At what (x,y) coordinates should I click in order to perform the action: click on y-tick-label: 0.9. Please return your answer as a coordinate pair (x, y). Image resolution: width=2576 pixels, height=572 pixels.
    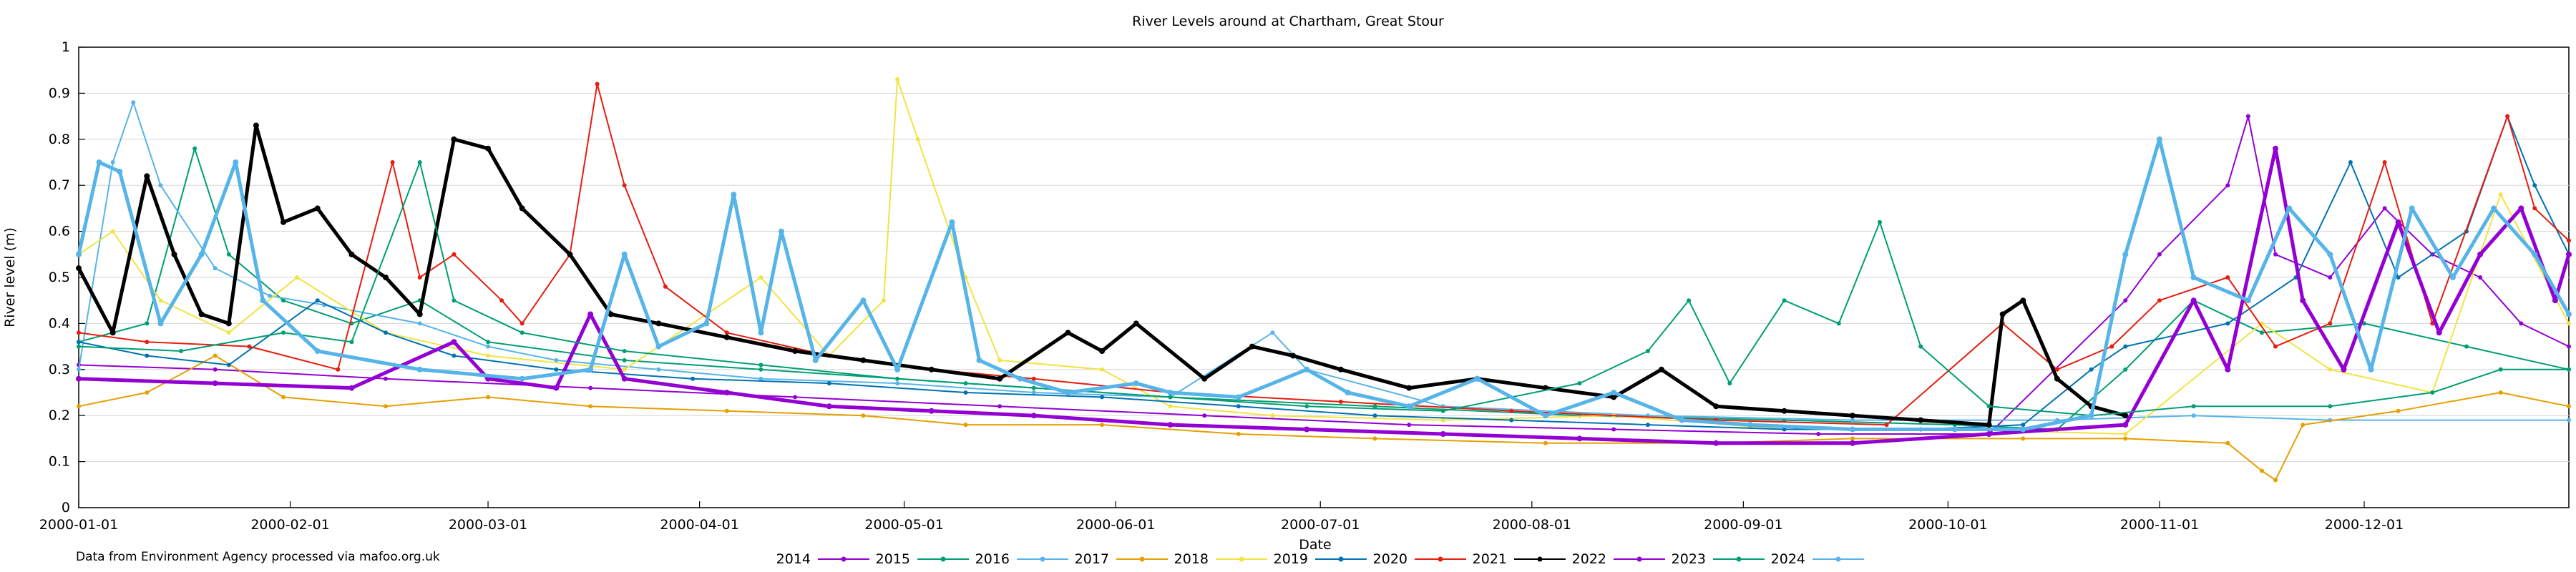
    Looking at the image, I should click on (59, 93).